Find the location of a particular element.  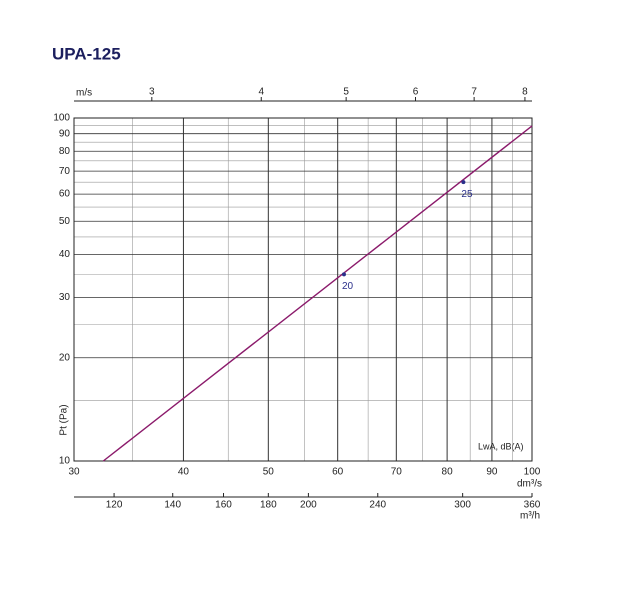

chart-title: UPA-125 is located at coordinates (86, 53).